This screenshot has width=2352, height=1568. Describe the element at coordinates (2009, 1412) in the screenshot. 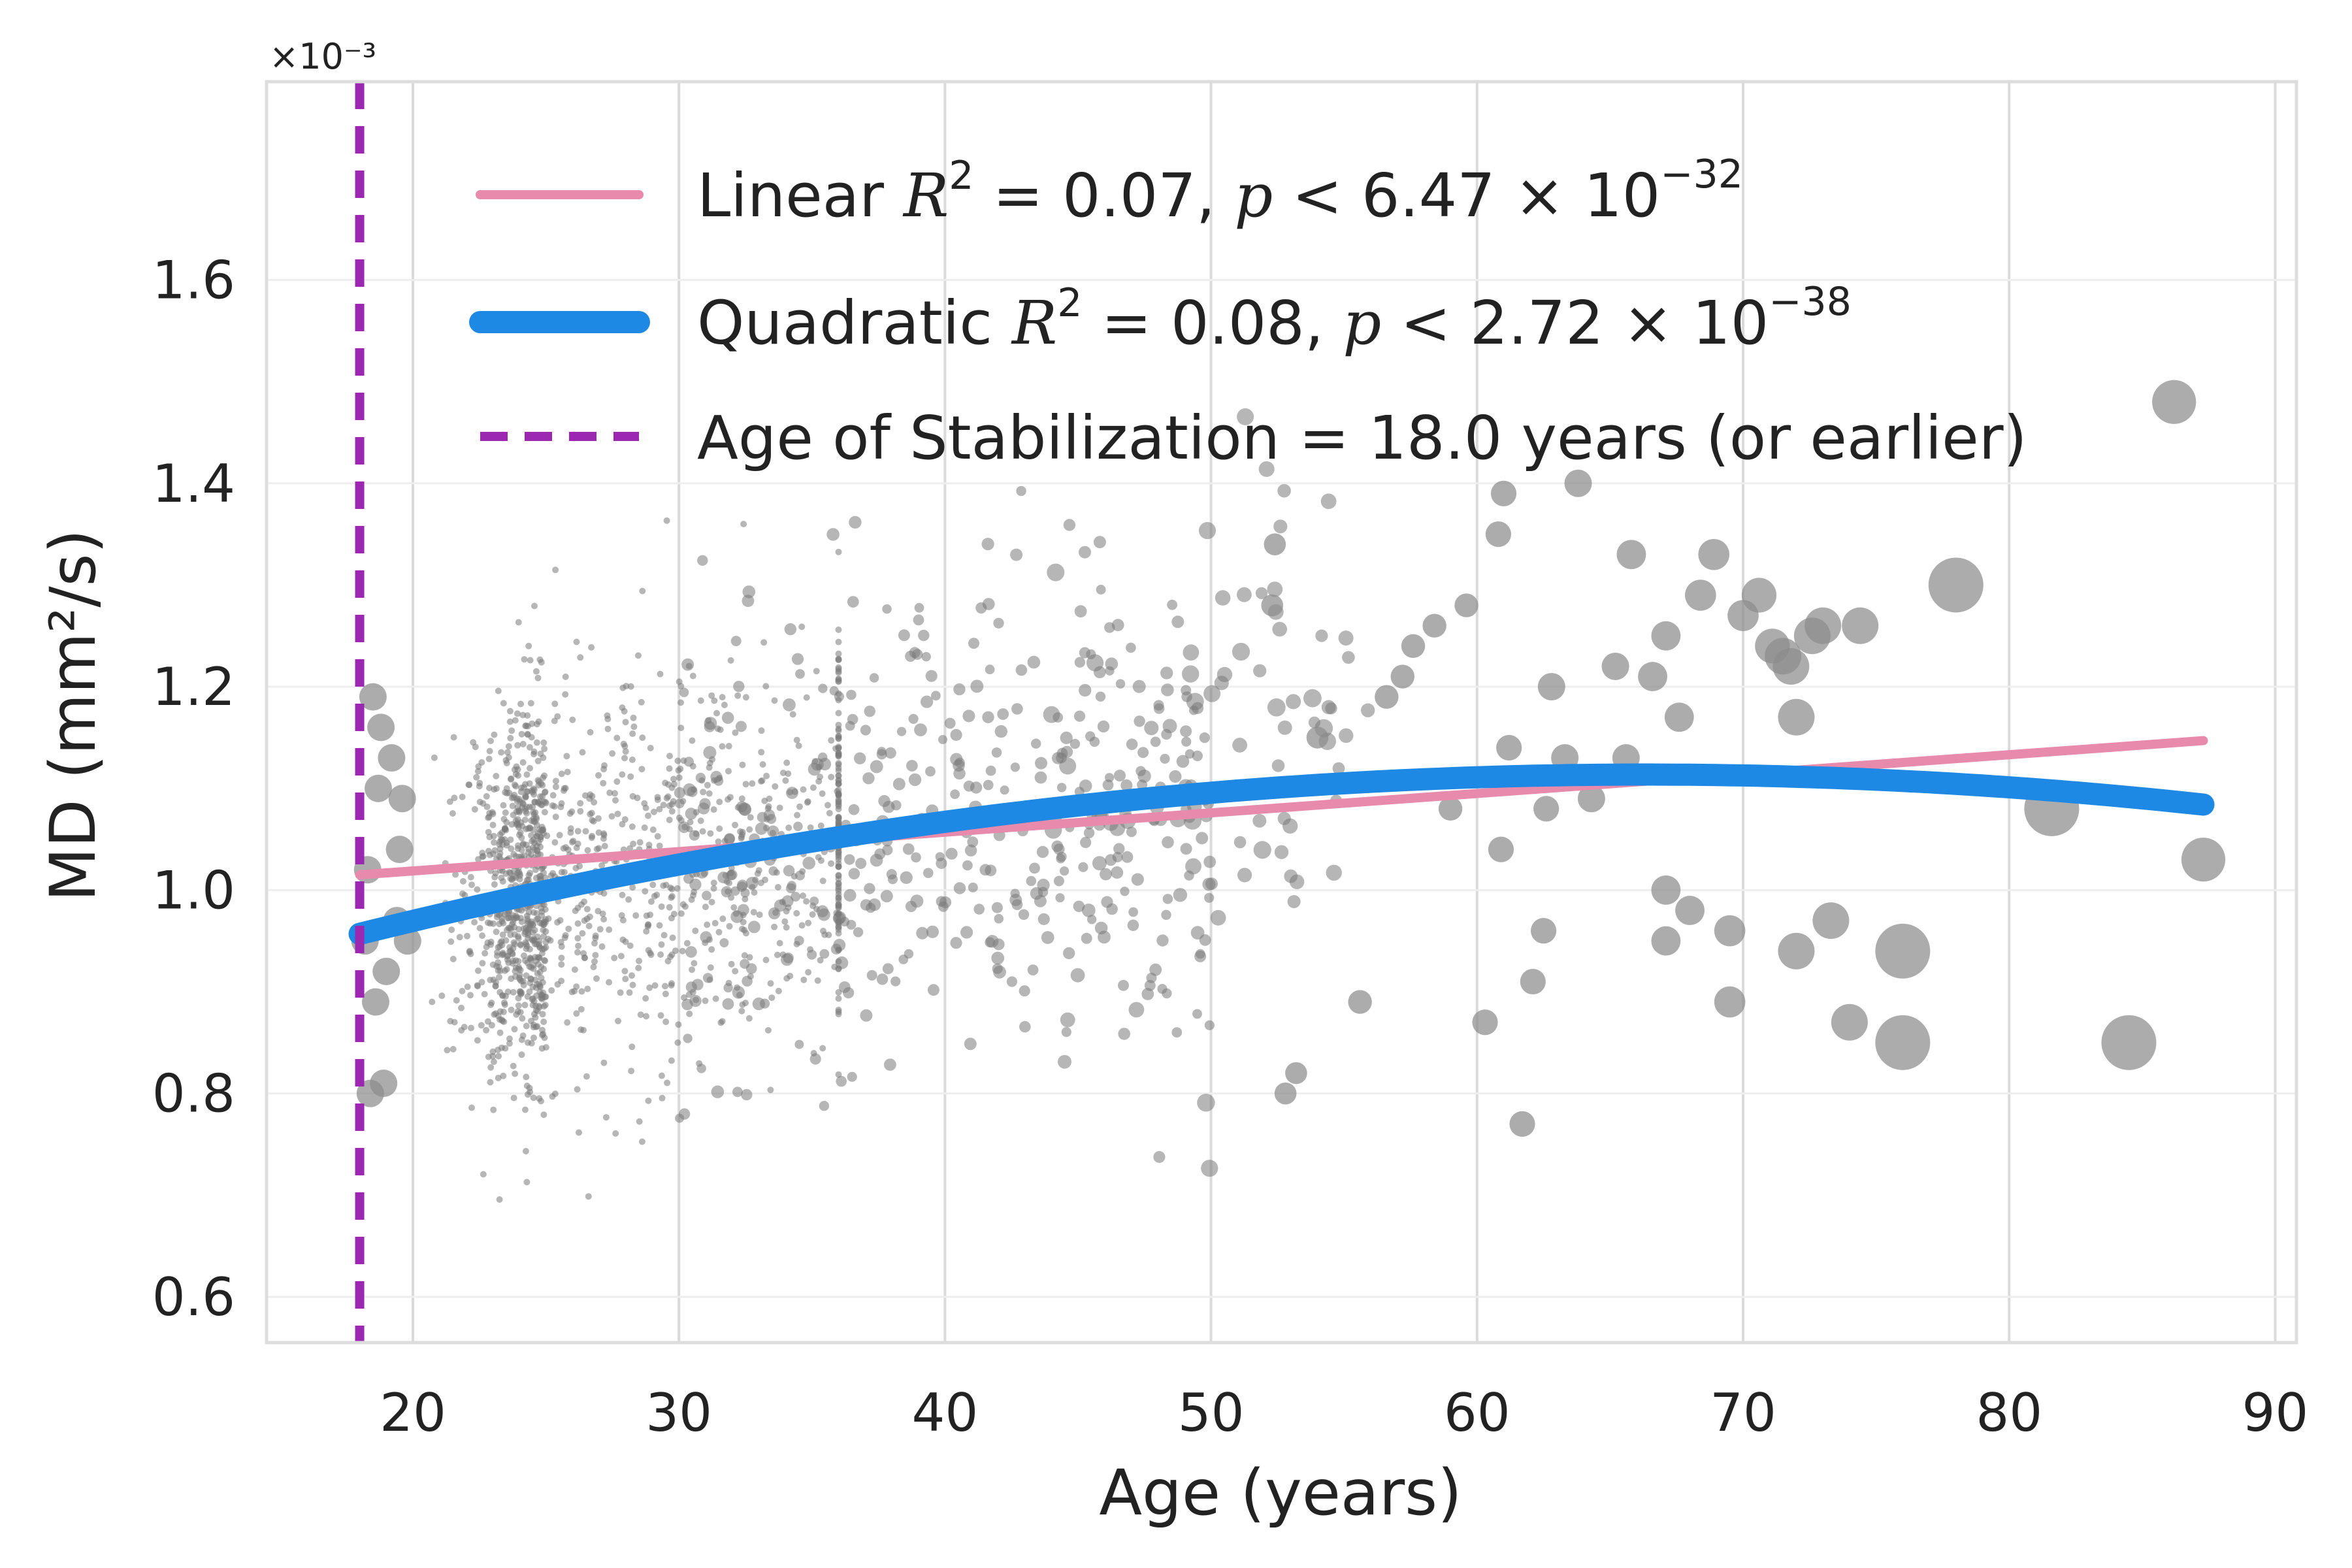

I see `x-tick-label: 80` at that location.